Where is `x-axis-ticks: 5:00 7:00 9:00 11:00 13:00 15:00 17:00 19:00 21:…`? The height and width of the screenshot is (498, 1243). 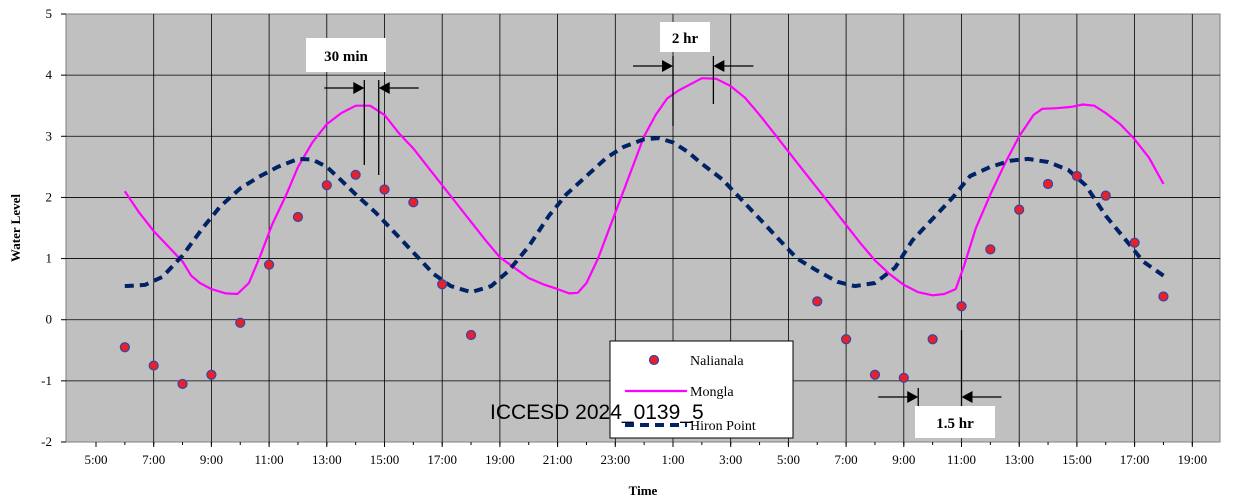 x-axis-ticks: 5:00 7:00 9:00 11:00 13:00 15:00 17:00 19:00 21:… is located at coordinates (645, 454).